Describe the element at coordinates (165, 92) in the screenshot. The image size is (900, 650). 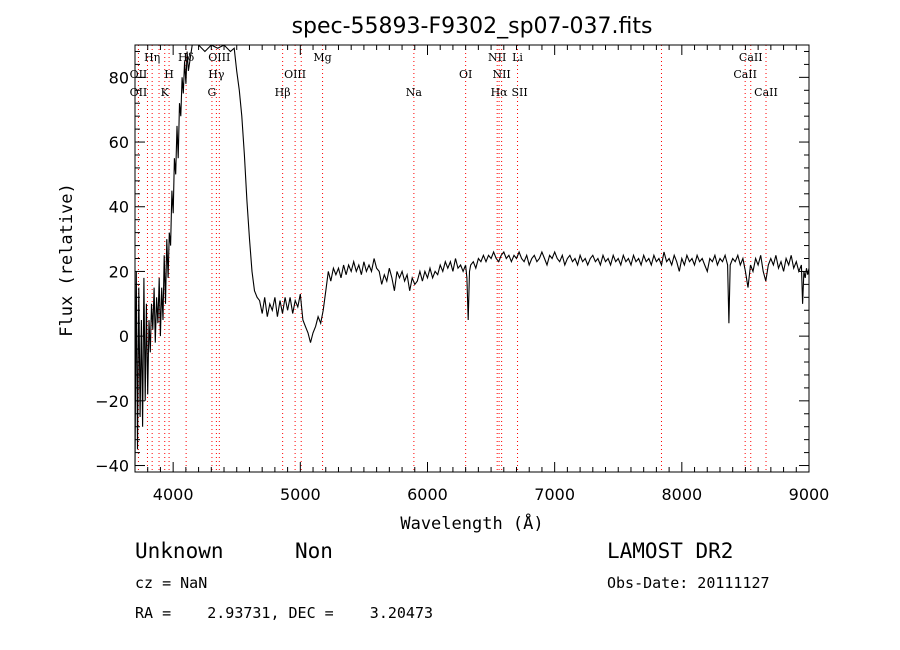
I see `marker-label-4: K` at that location.